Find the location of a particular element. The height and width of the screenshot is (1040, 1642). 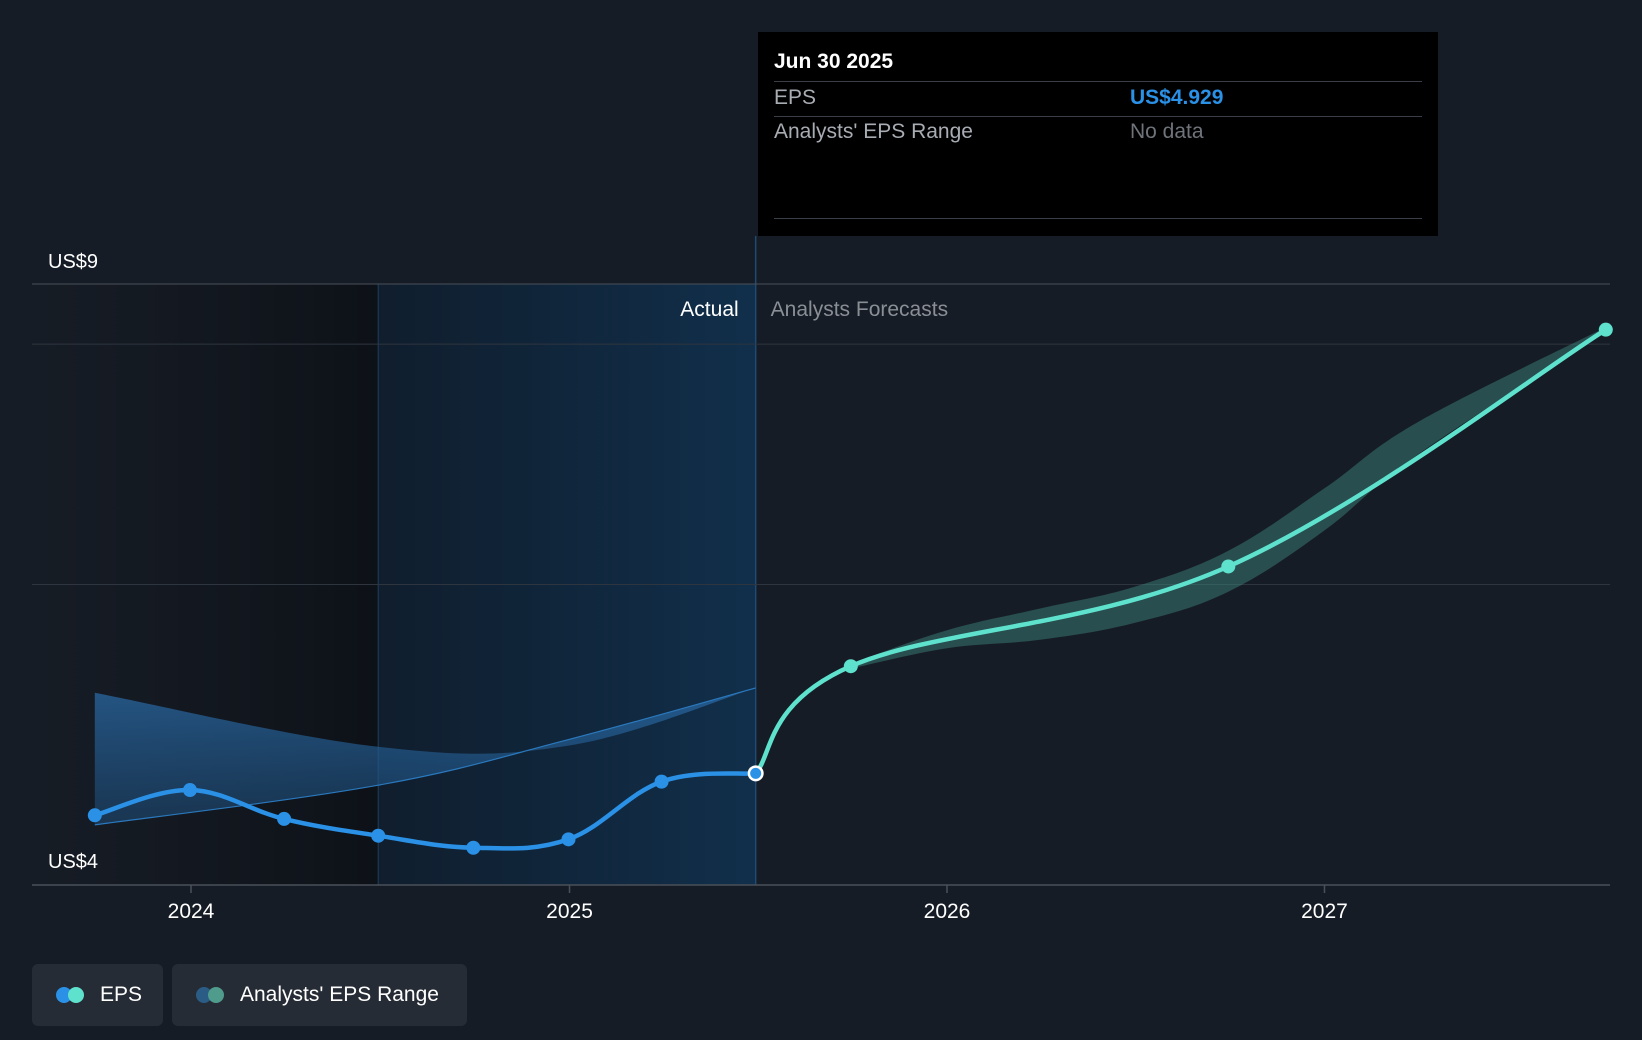

y-axis-label-top: US$9 is located at coordinates (73, 262).